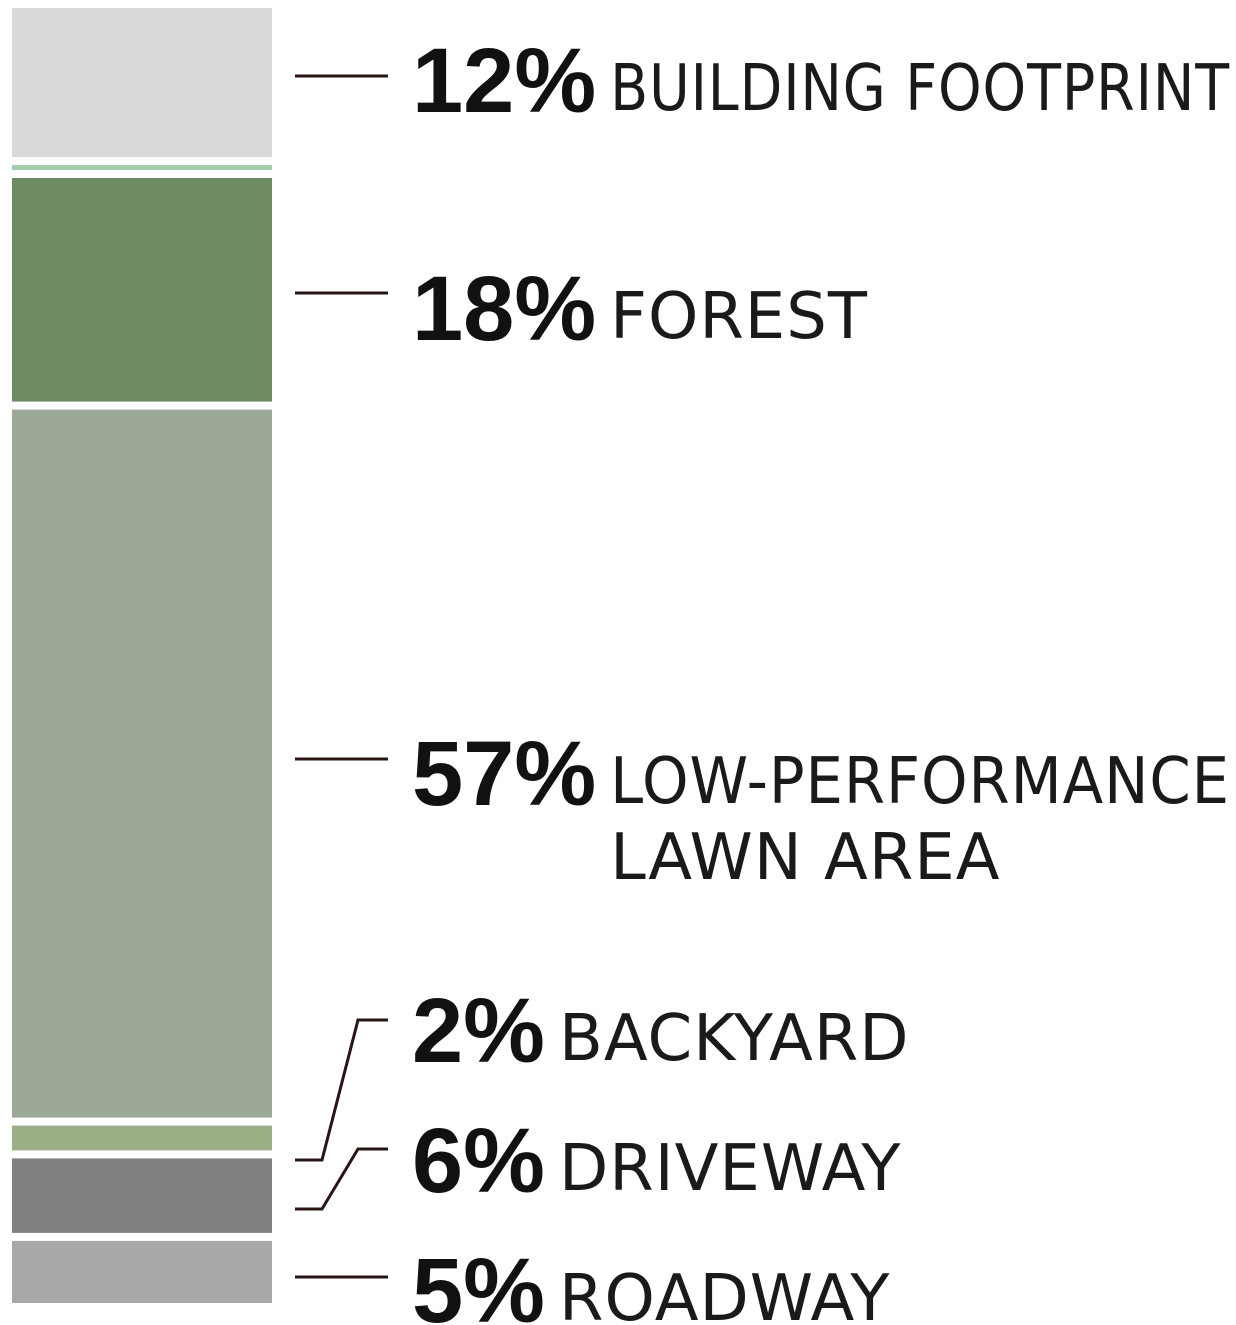 The height and width of the screenshot is (1325, 1236). I want to click on leader-lines, so click(341, 676).